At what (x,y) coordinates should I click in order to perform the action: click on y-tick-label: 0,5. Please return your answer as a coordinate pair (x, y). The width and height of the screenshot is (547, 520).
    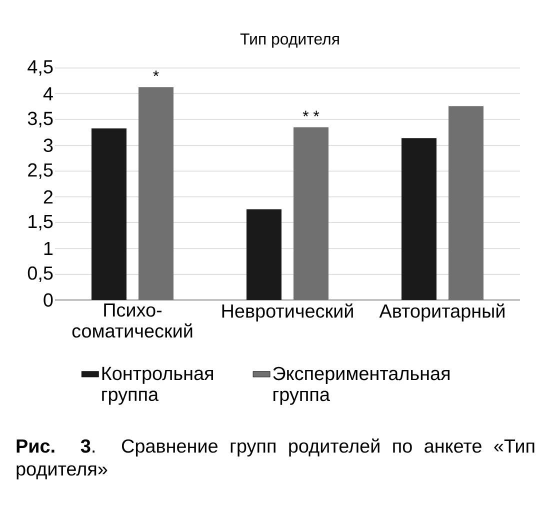
    Looking at the image, I should click on (40, 274).